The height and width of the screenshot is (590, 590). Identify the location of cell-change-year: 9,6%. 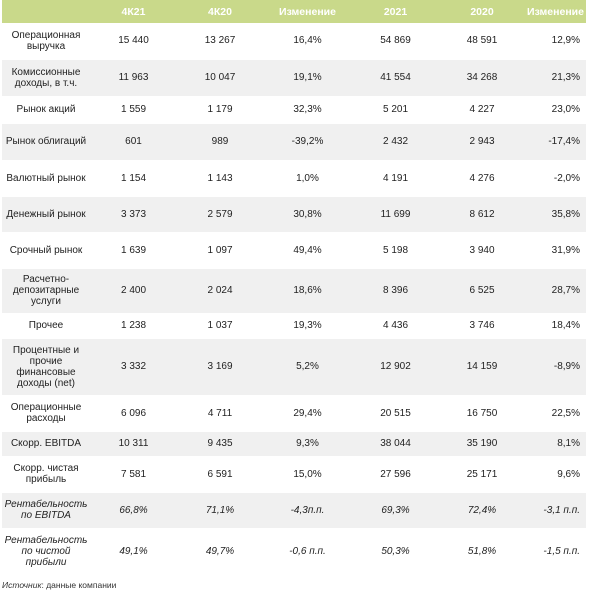
(555, 474).